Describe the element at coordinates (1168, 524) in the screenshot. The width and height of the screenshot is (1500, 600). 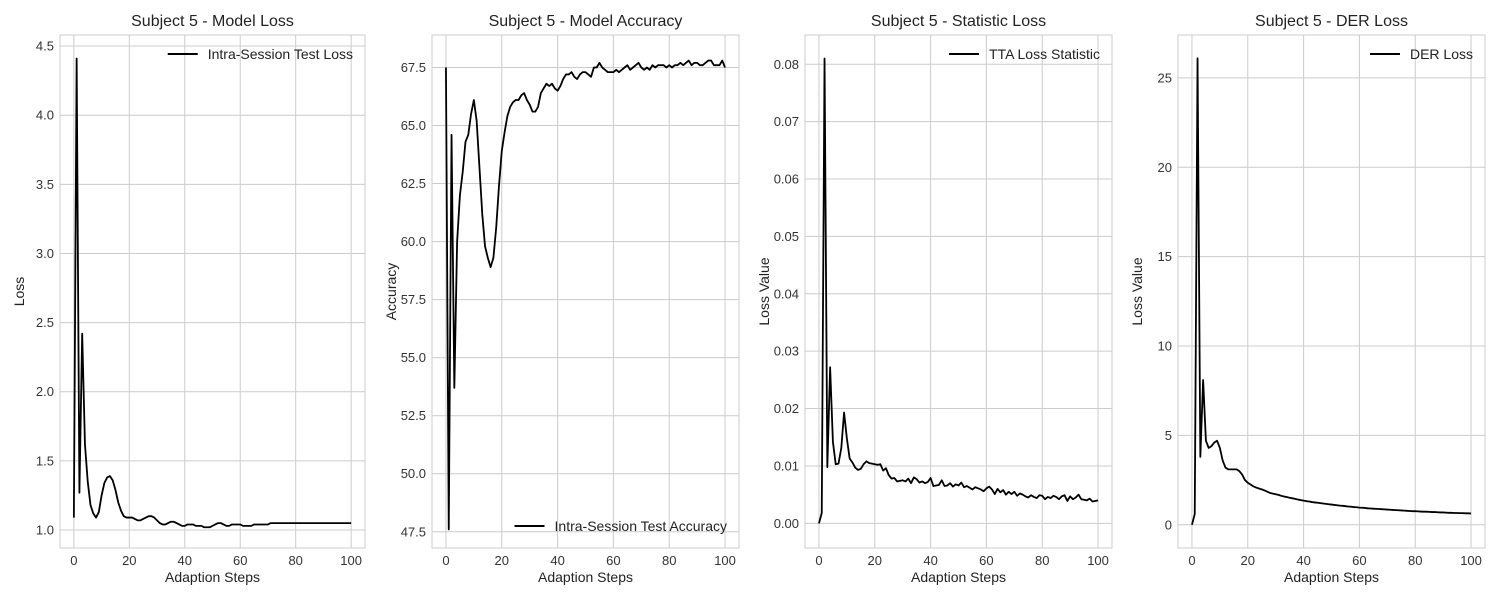
I see `y-tick-label: 0` at that location.